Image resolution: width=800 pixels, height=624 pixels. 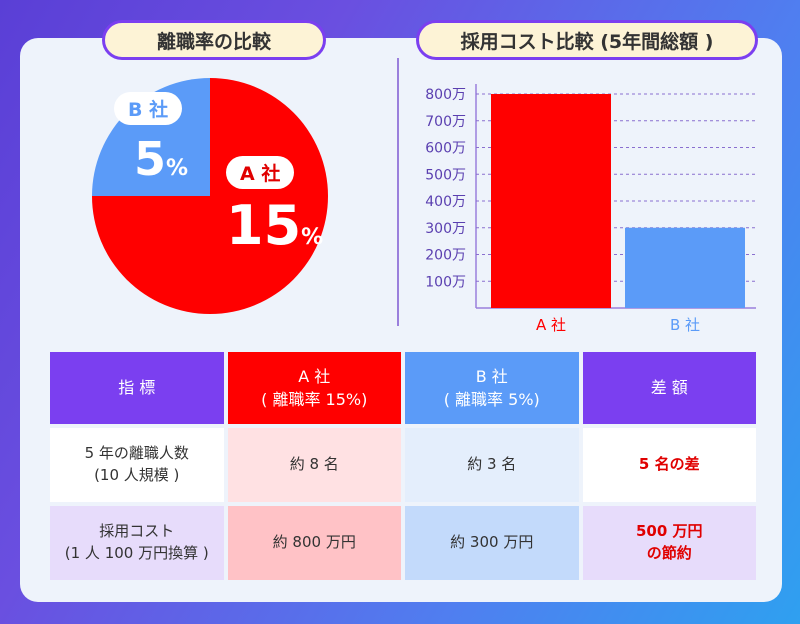 I want to click on y-tick-label: 300万, so click(x=445, y=229).